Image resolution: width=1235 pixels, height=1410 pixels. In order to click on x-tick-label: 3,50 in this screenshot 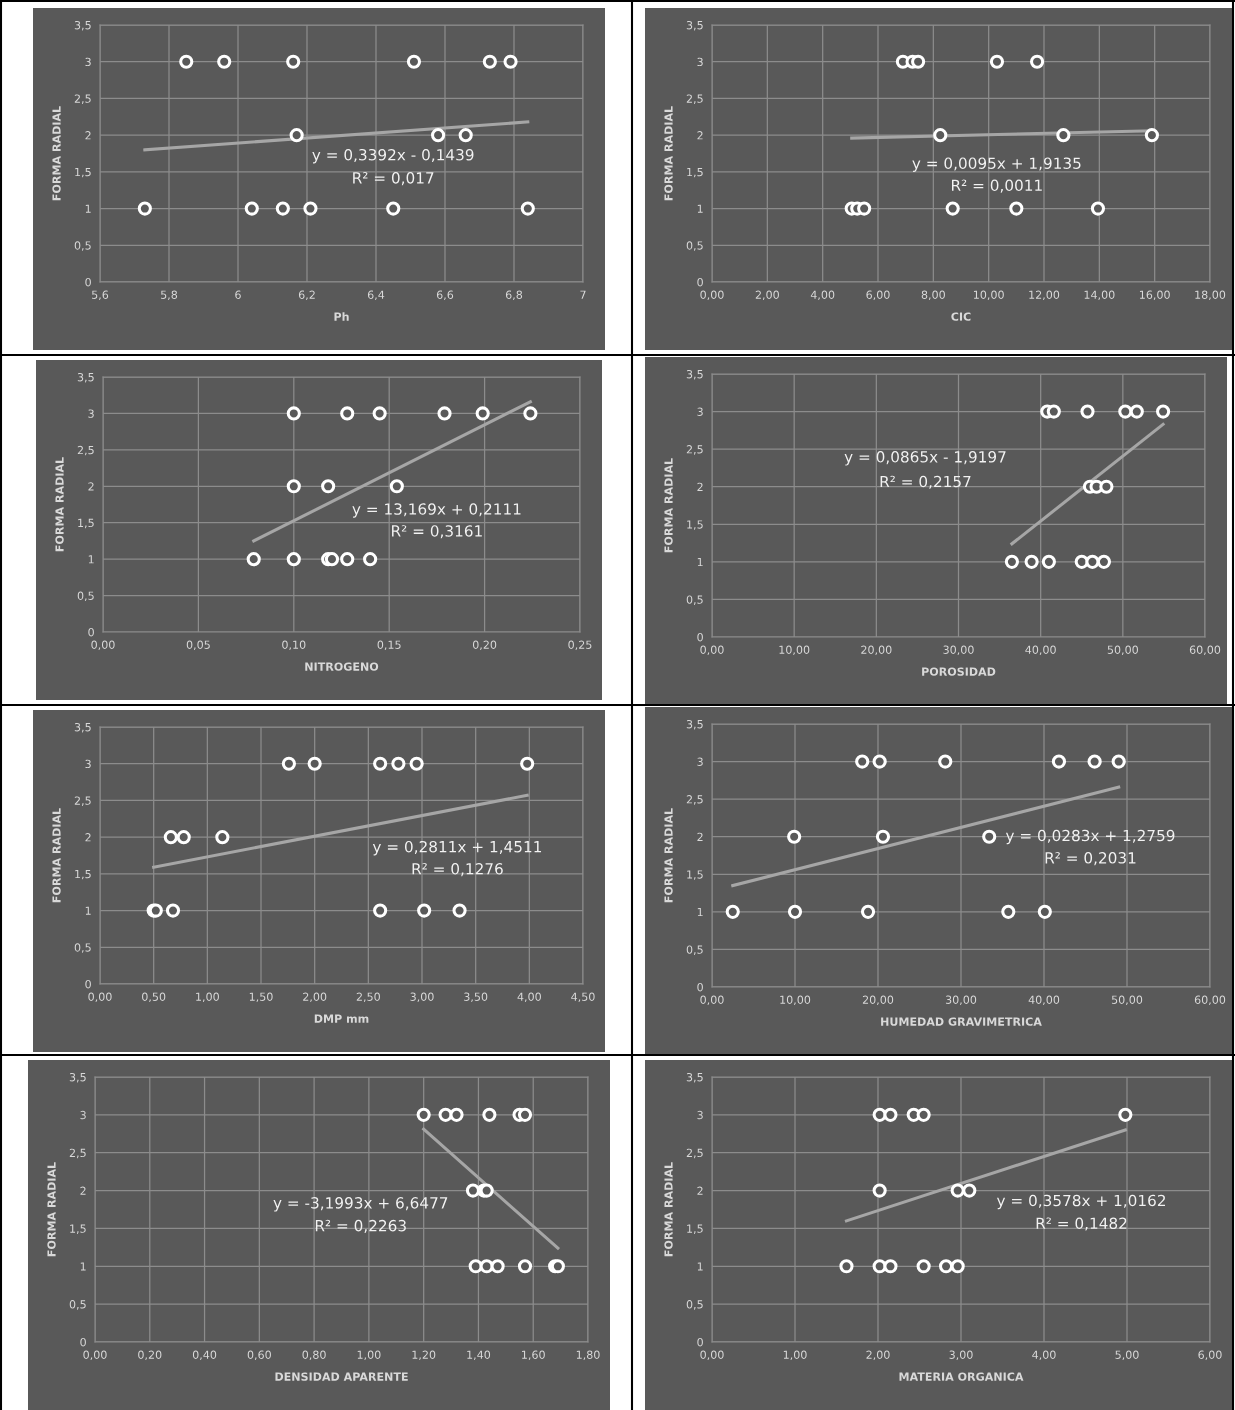, I will do `click(476, 997)`.